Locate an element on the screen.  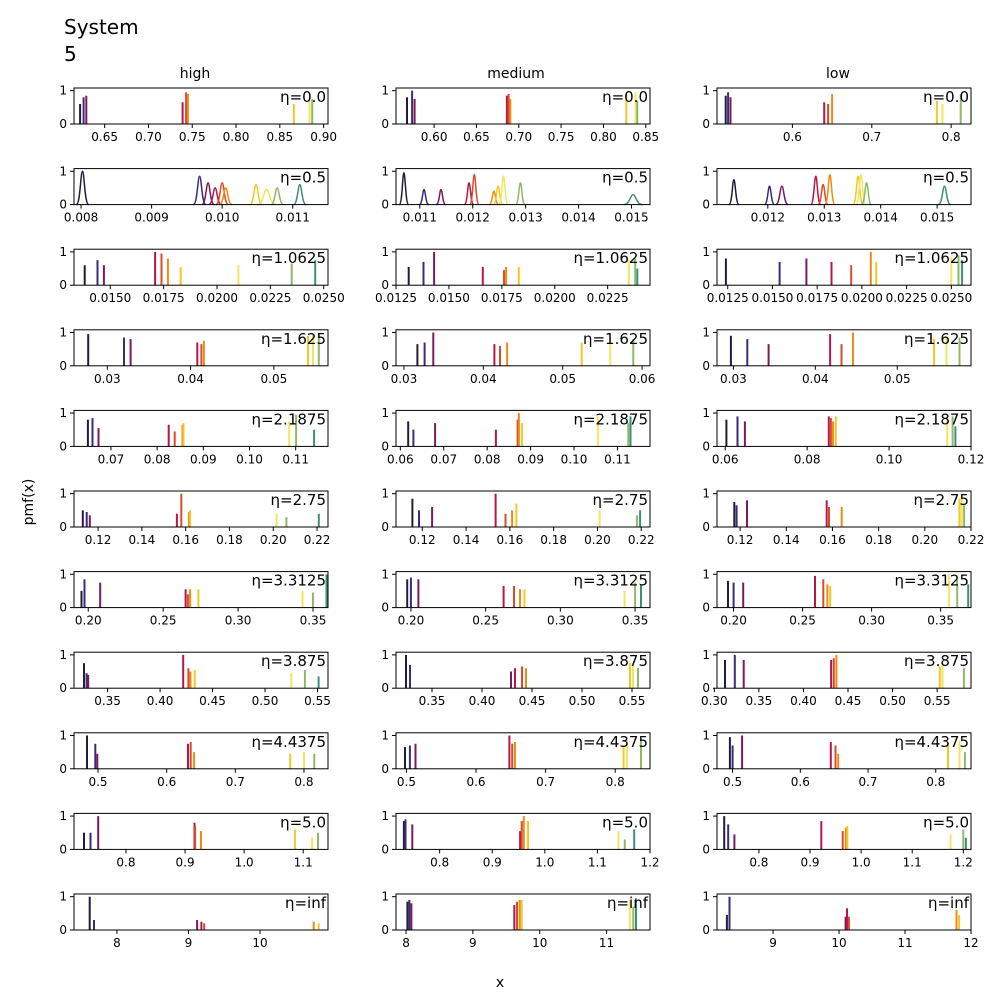
x-tick-label: 0.22 is located at coordinates (317, 540).